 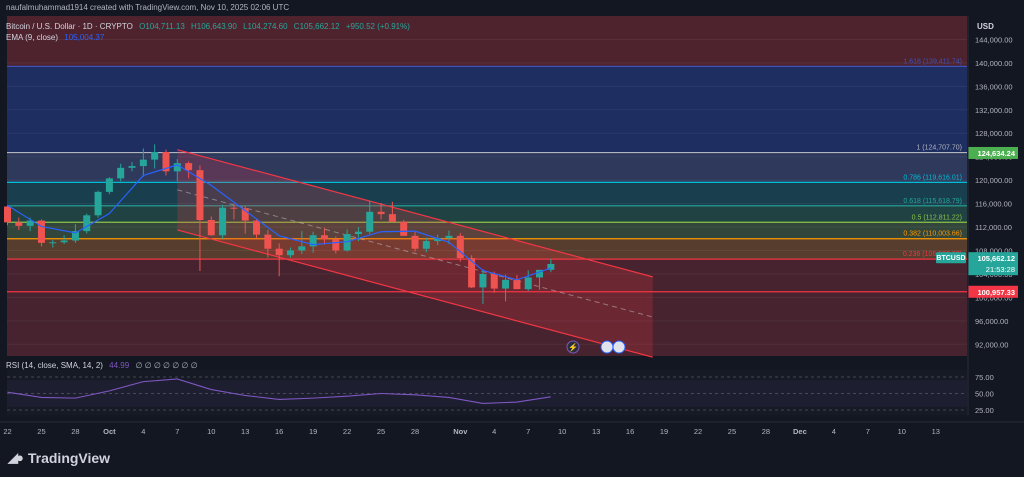 I want to click on y-tick-10: 132,000.00, so click(x=994, y=110).